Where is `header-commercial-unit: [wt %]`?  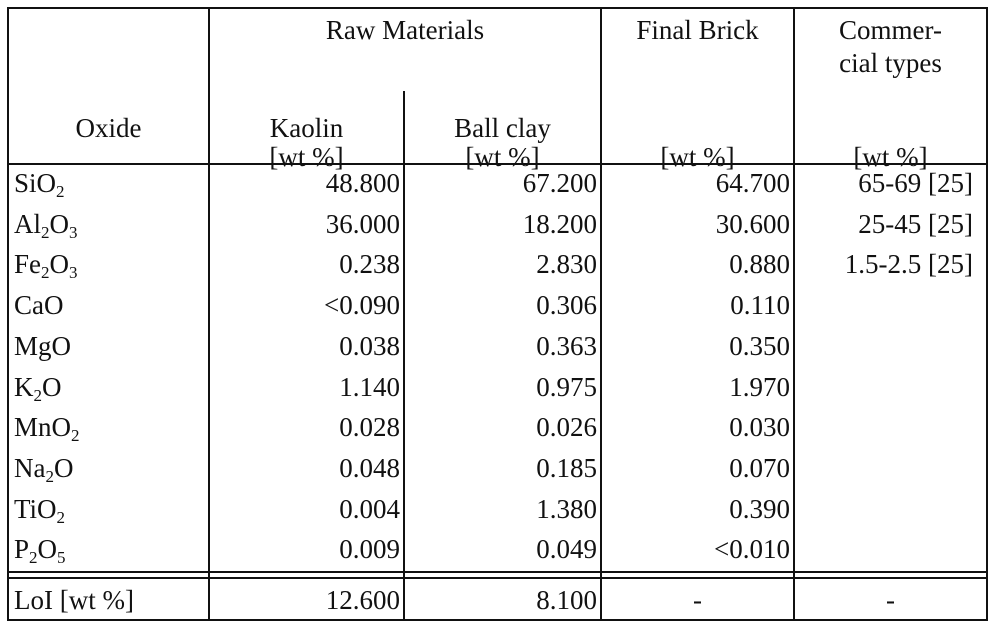 header-commercial-unit: [wt %] is located at coordinates (890, 157).